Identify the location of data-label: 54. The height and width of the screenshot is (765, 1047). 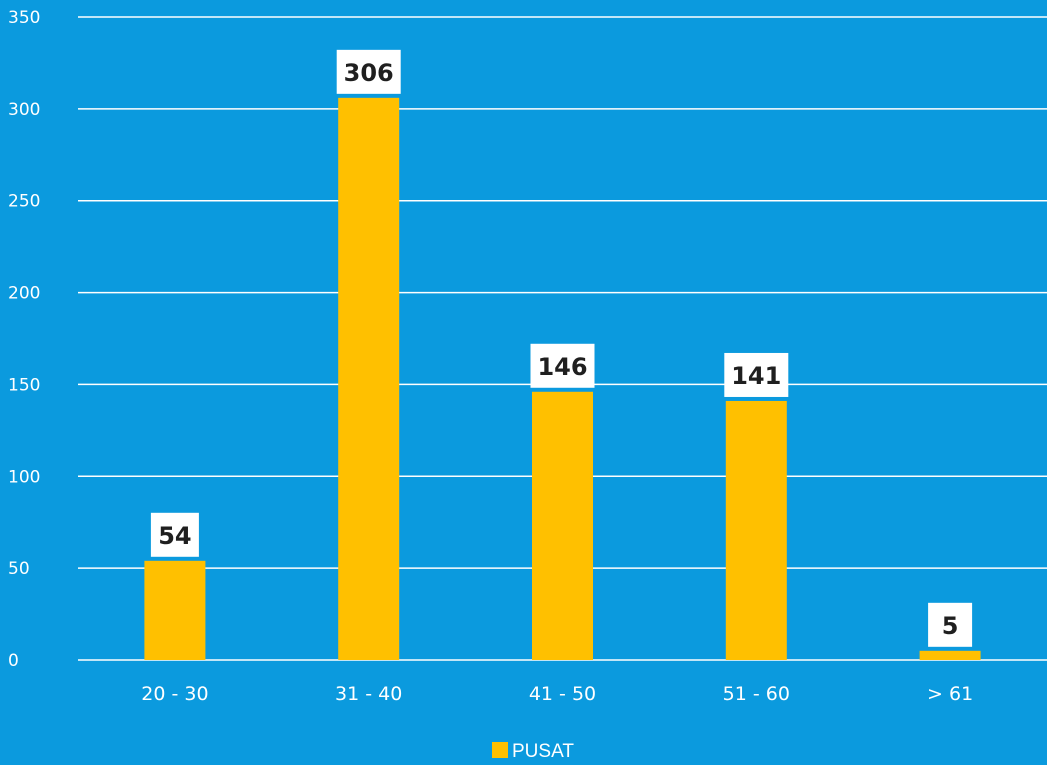
(174, 536).